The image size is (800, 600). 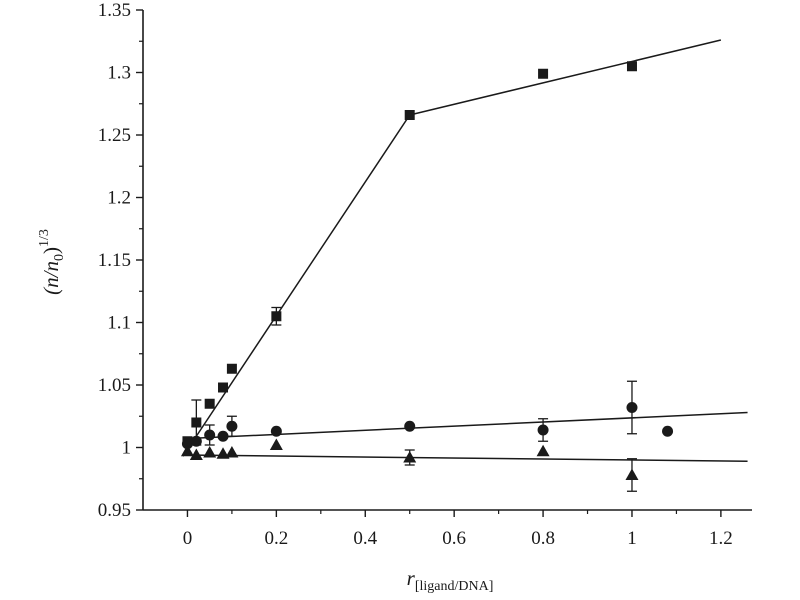 I want to click on y-ticks: 0.95 1 1.05 1.1 1.15 1.2 1.25 1.3 1.35, so click(x=120, y=260).